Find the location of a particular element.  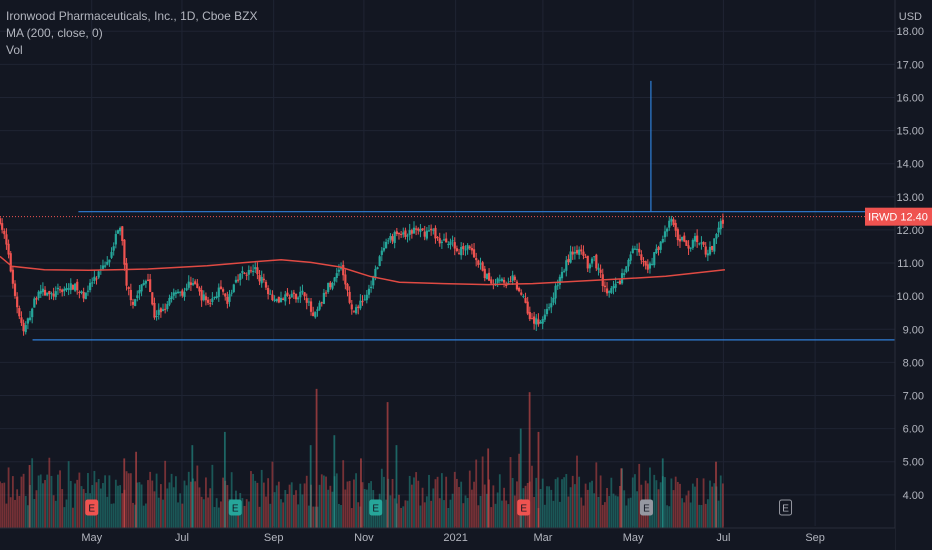

time-axis: May Jul Sep Nov 2021 Mar May Jul Sep is located at coordinates (447, 538).